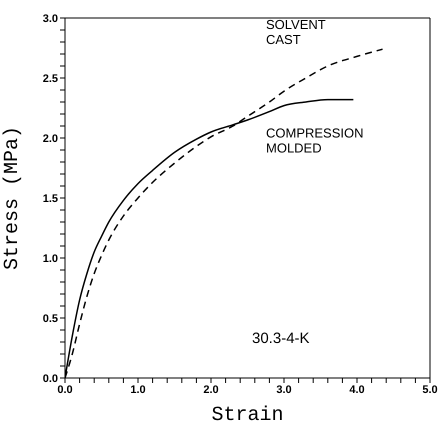 Image resolution: width=444 pixels, height=424 pixels. What do you see at coordinates (315, 141) in the screenshot?
I see `series-label: COMPRESSION MOLDED` at bounding box center [315, 141].